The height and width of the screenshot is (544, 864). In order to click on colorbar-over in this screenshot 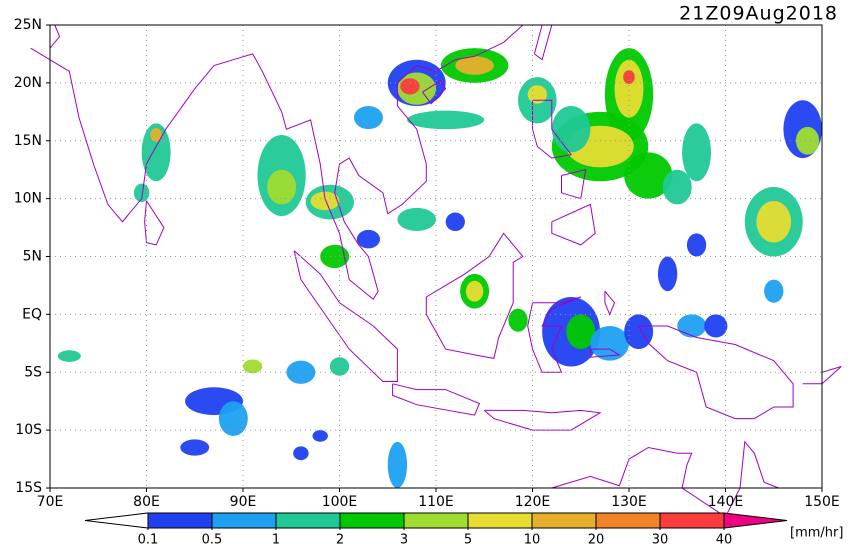, I will do `click(755, 520)`.